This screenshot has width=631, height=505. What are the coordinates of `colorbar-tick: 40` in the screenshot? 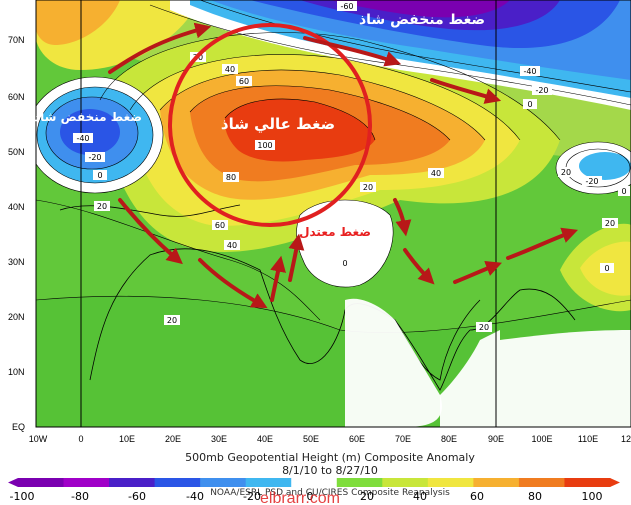 It's located at (420, 496).